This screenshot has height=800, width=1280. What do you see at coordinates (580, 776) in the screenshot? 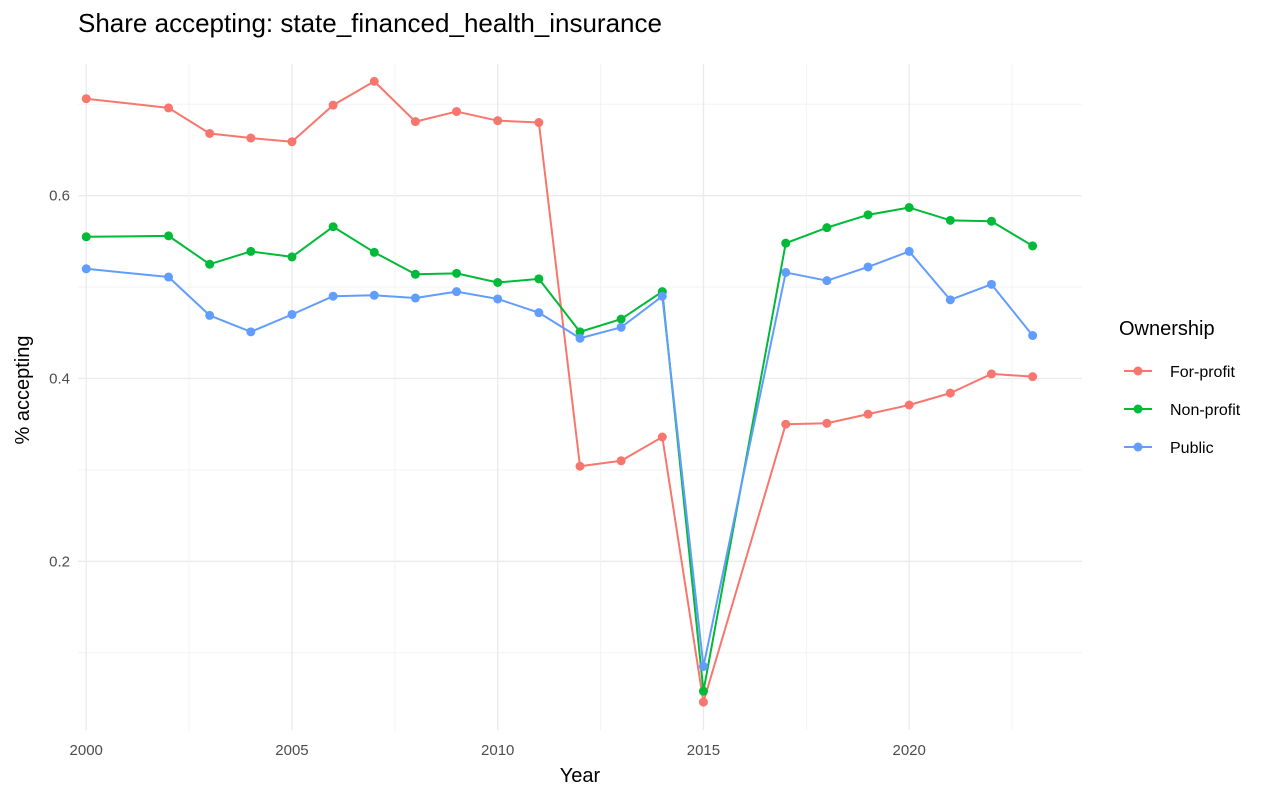
I see `x-axis-title: Year` at bounding box center [580, 776].